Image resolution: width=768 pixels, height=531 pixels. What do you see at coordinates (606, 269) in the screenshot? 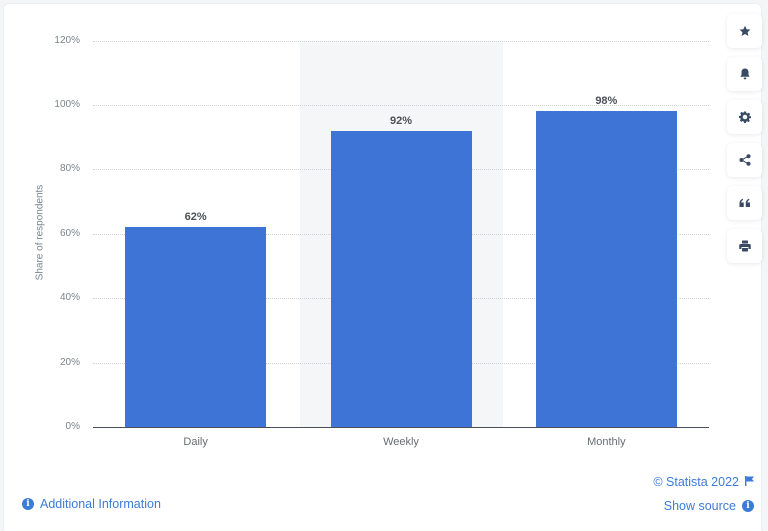
I see `bar-monthly` at bounding box center [606, 269].